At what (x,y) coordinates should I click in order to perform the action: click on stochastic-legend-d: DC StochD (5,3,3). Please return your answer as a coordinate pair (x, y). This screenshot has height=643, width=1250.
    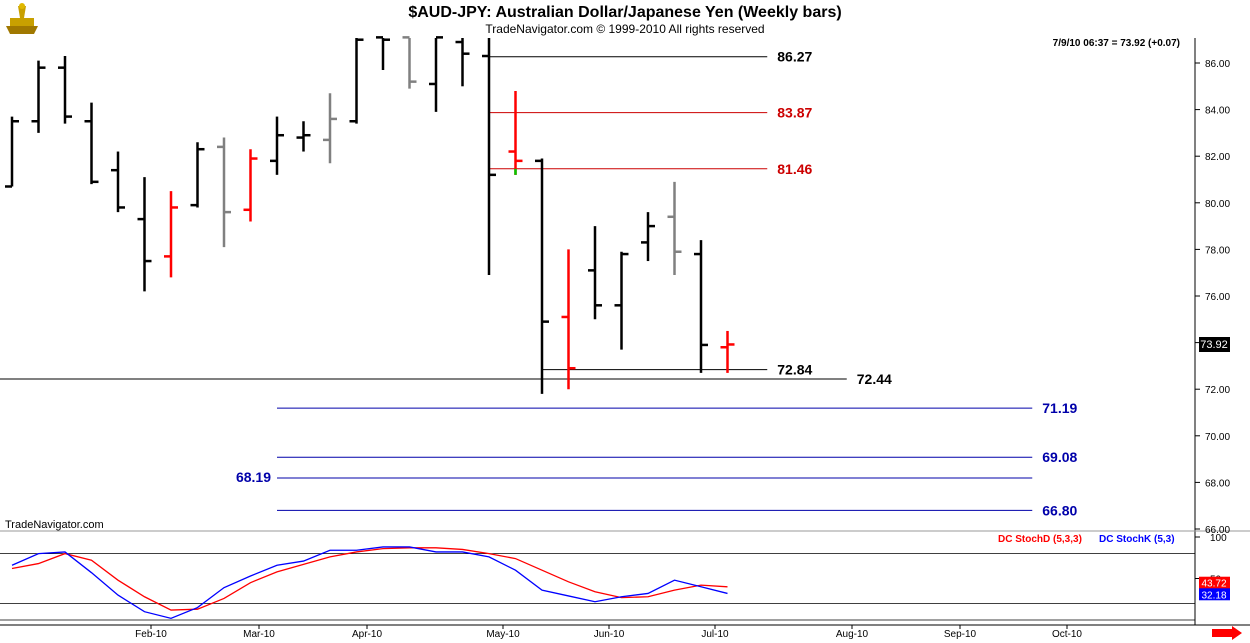
    Looking at the image, I should click on (1040, 539).